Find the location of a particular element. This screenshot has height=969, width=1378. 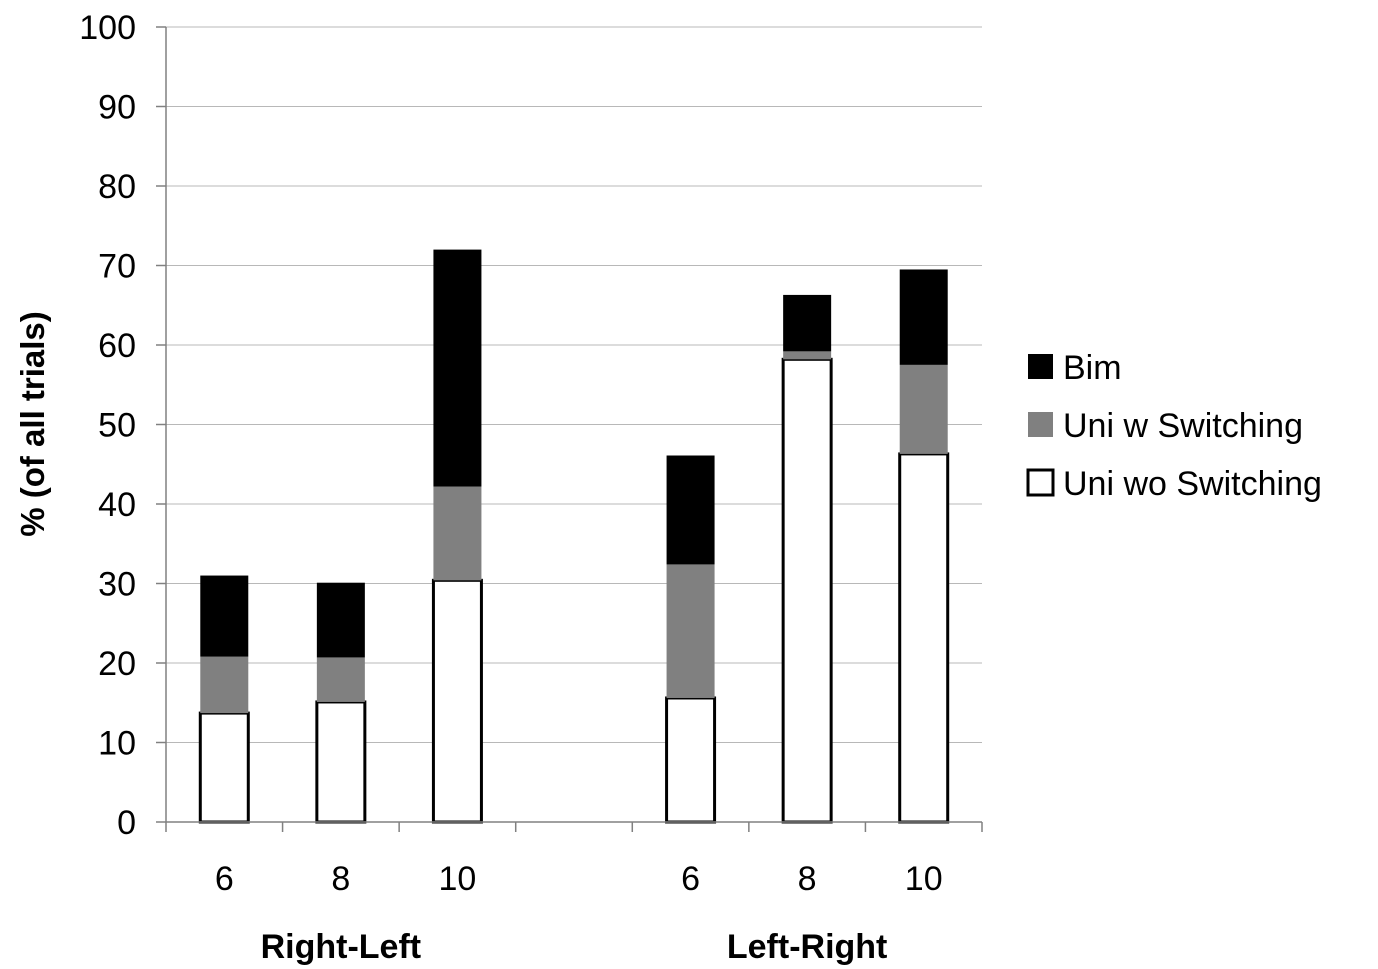

legend-label: Uni wo Switching is located at coordinates (1192, 484).